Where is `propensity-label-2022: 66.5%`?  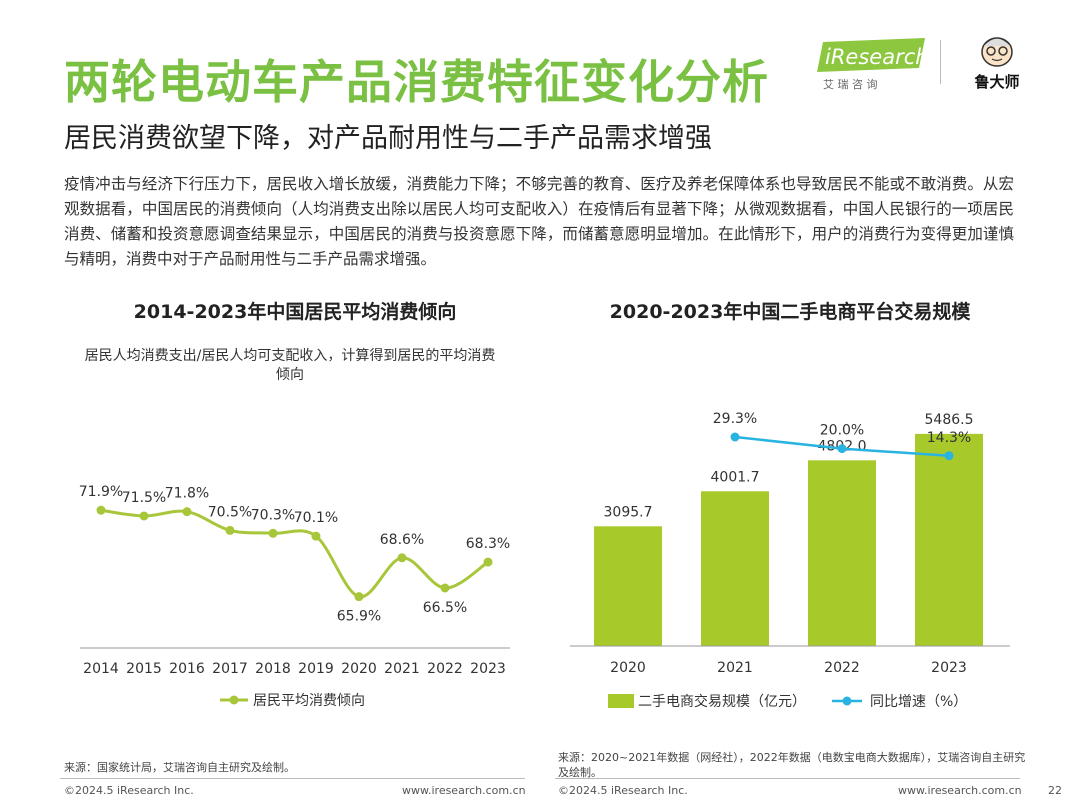 propensity-label-2022: 66.5% is located at coordinates (445, 608).